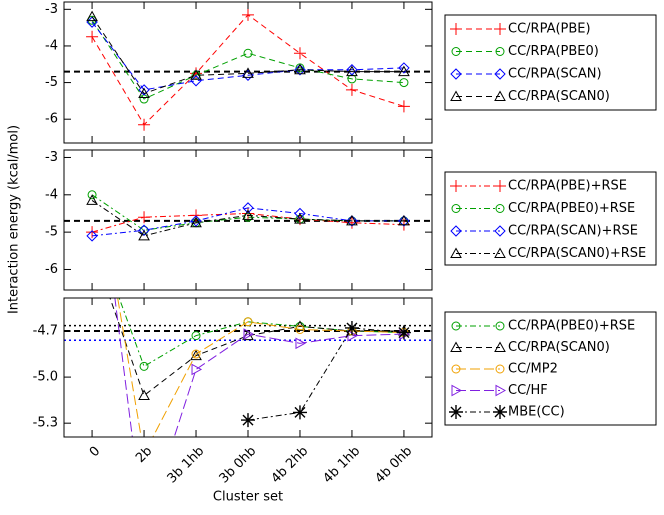 The height and width of the screenshot is (515, 664). I want to click on x-tick-label: 4b 0hb, so click(394, 465).